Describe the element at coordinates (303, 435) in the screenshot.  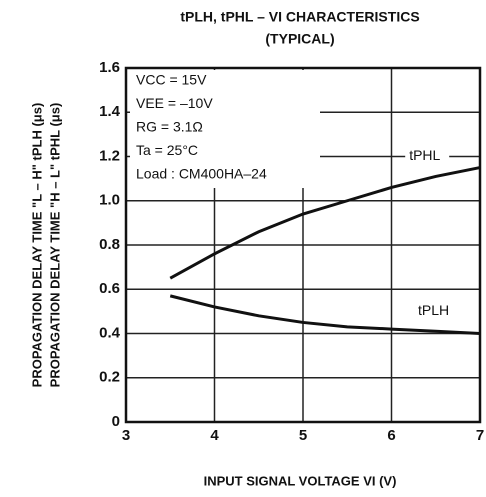
I see `x-tick-label: 5` at that location.